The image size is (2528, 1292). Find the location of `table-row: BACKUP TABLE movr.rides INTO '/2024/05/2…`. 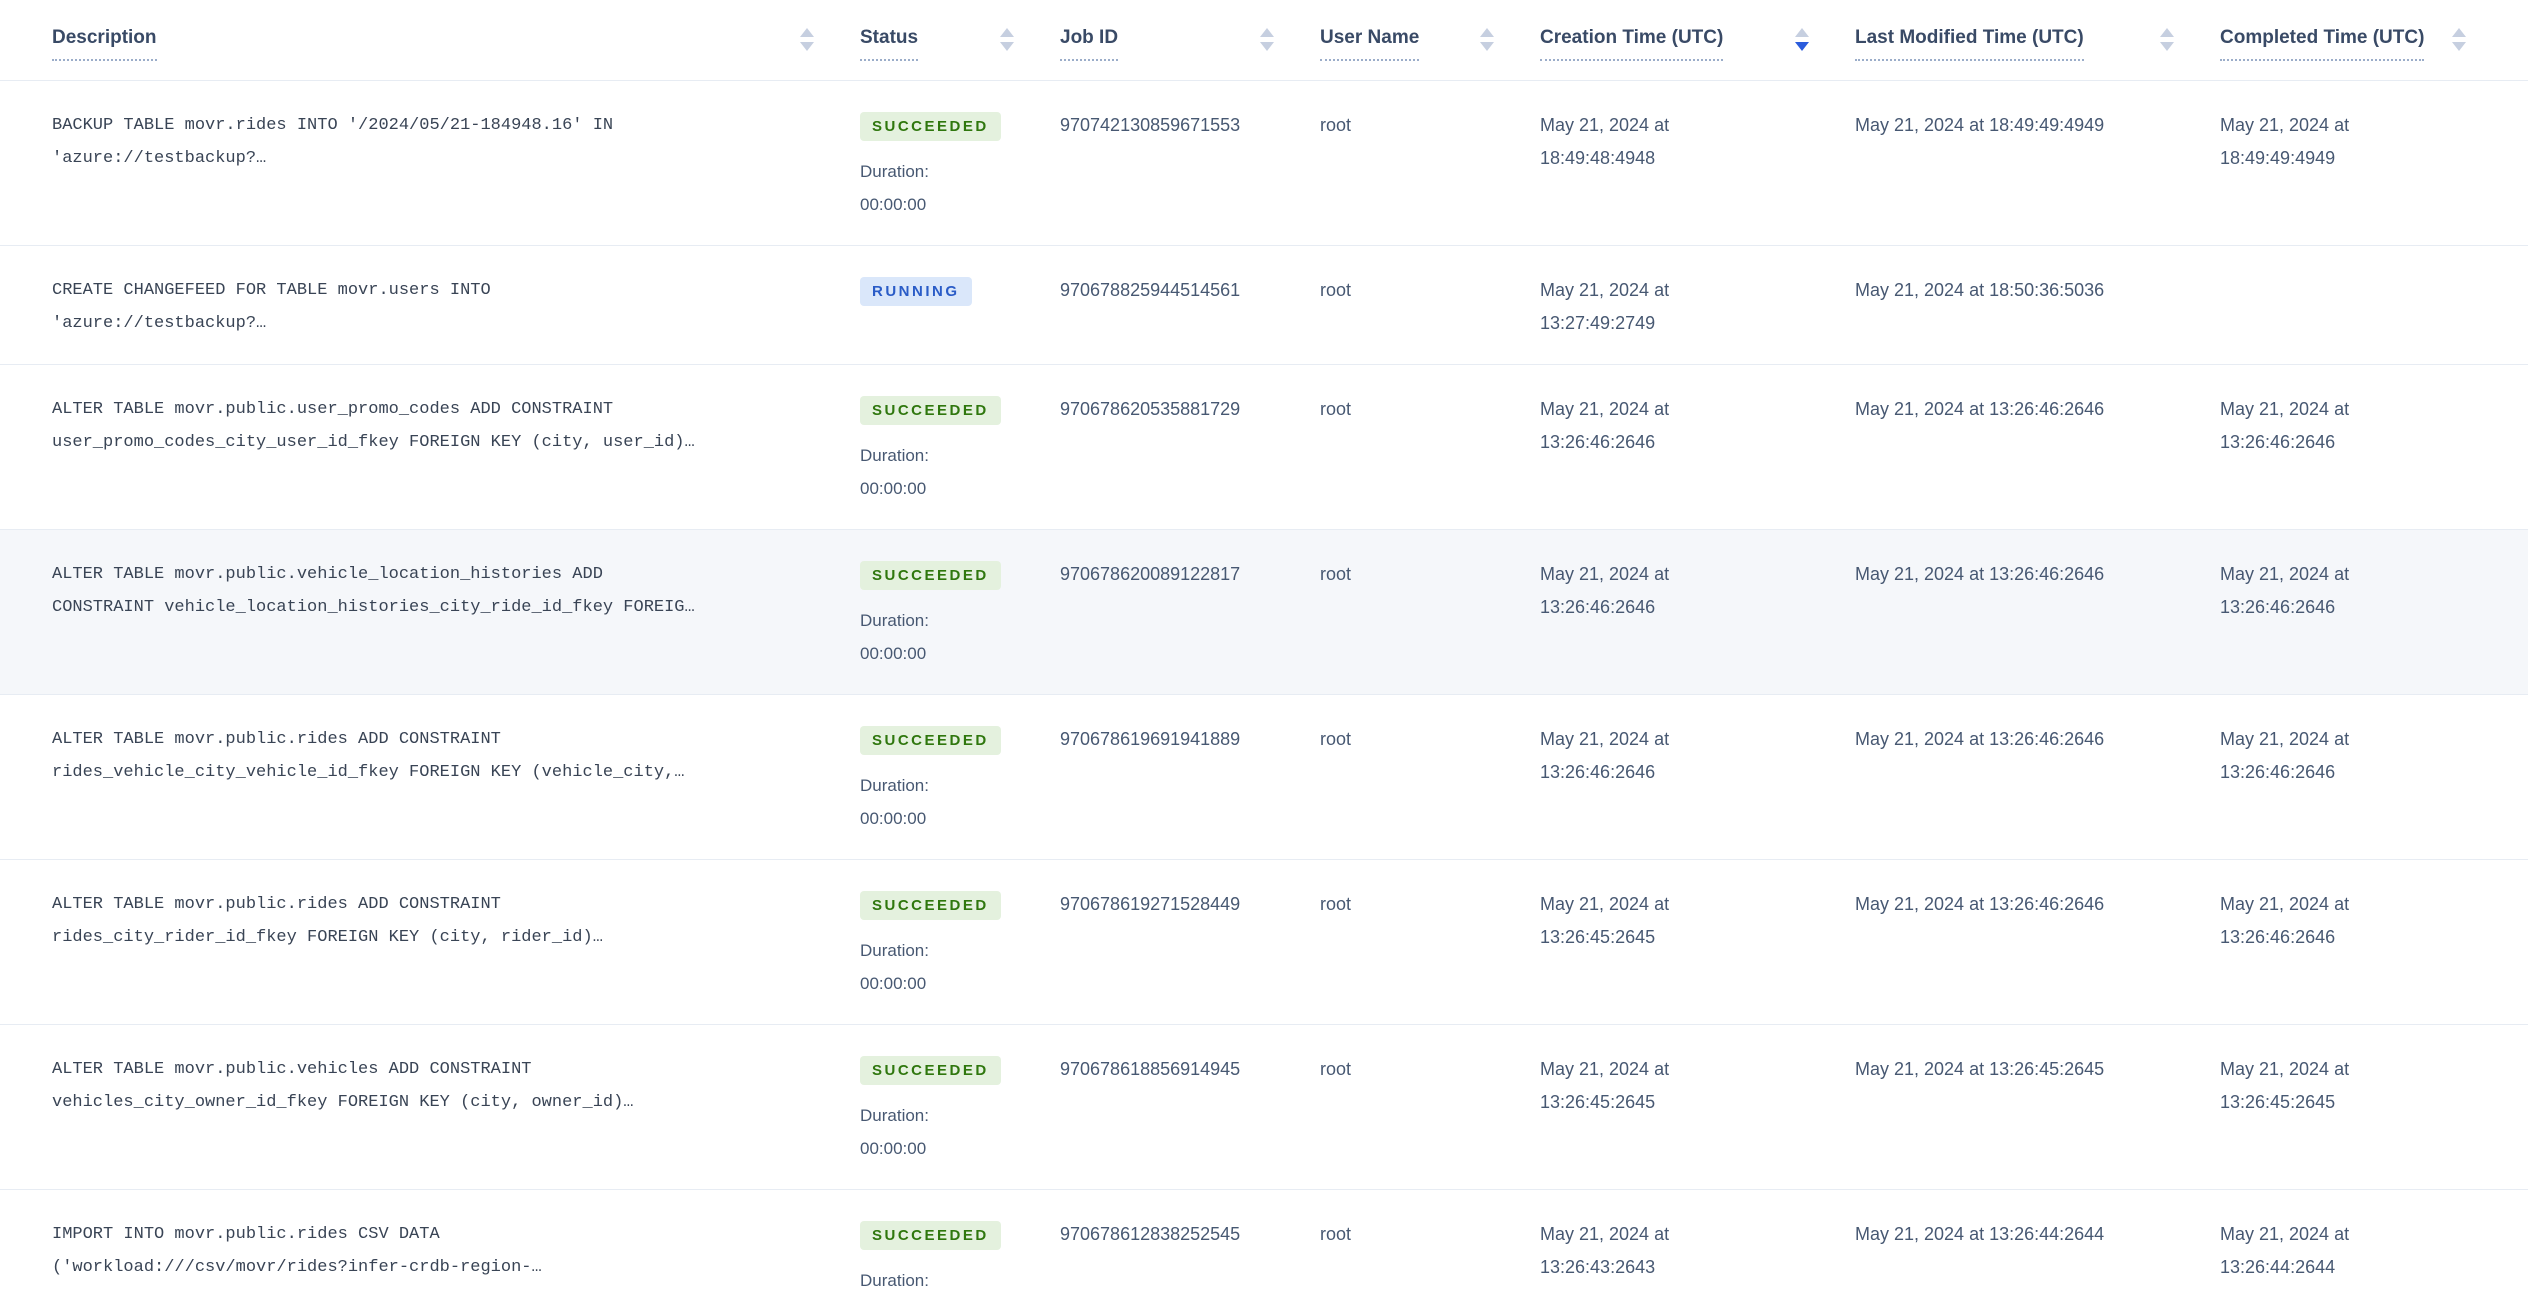

table-row: BACKUP TABLE movr.rides INTO '/2024/05/2… is located at coordinates (1264, 163).